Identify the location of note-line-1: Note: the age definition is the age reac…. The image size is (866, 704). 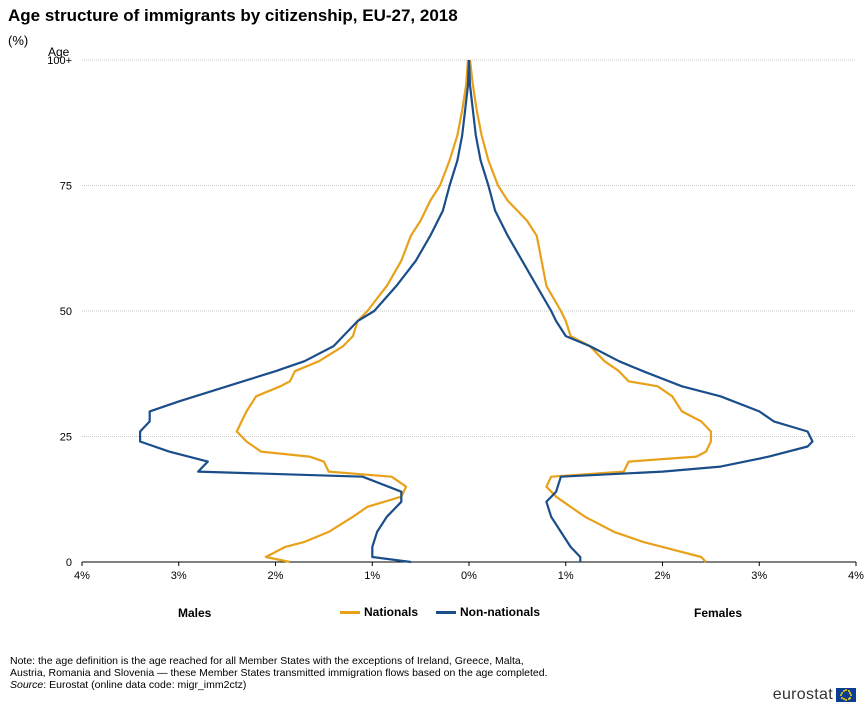
(267, 661).